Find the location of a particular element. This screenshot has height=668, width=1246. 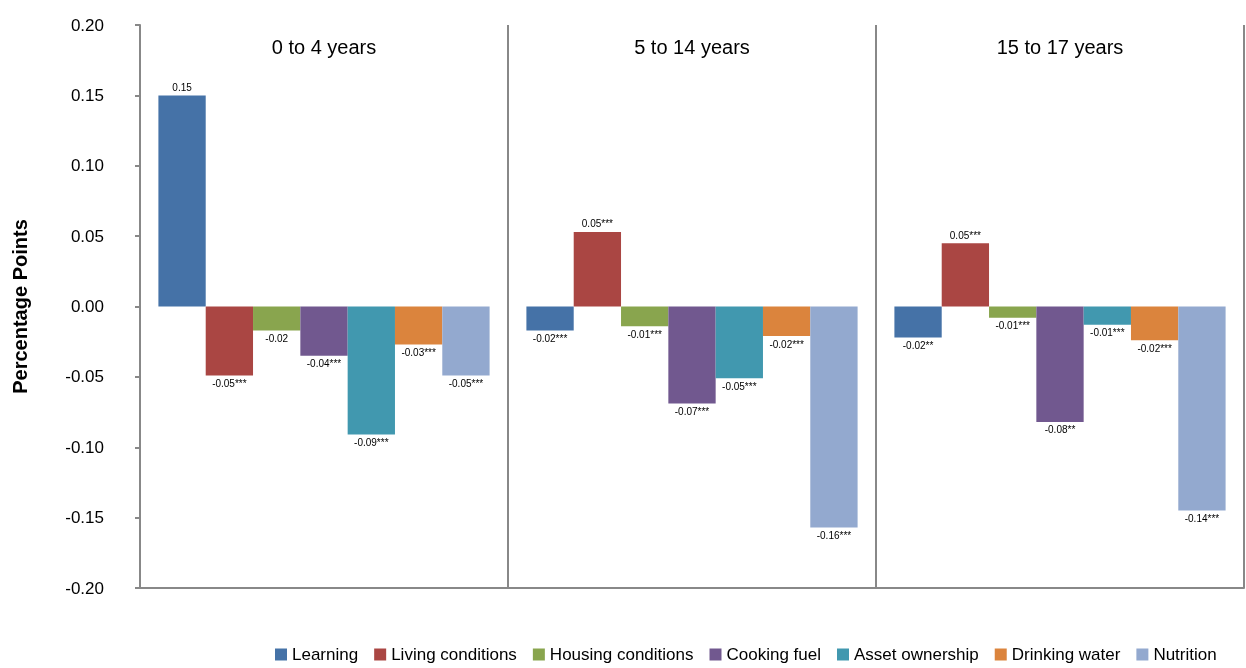

data-label: -0.04*** is located at coordinates (324, 364).